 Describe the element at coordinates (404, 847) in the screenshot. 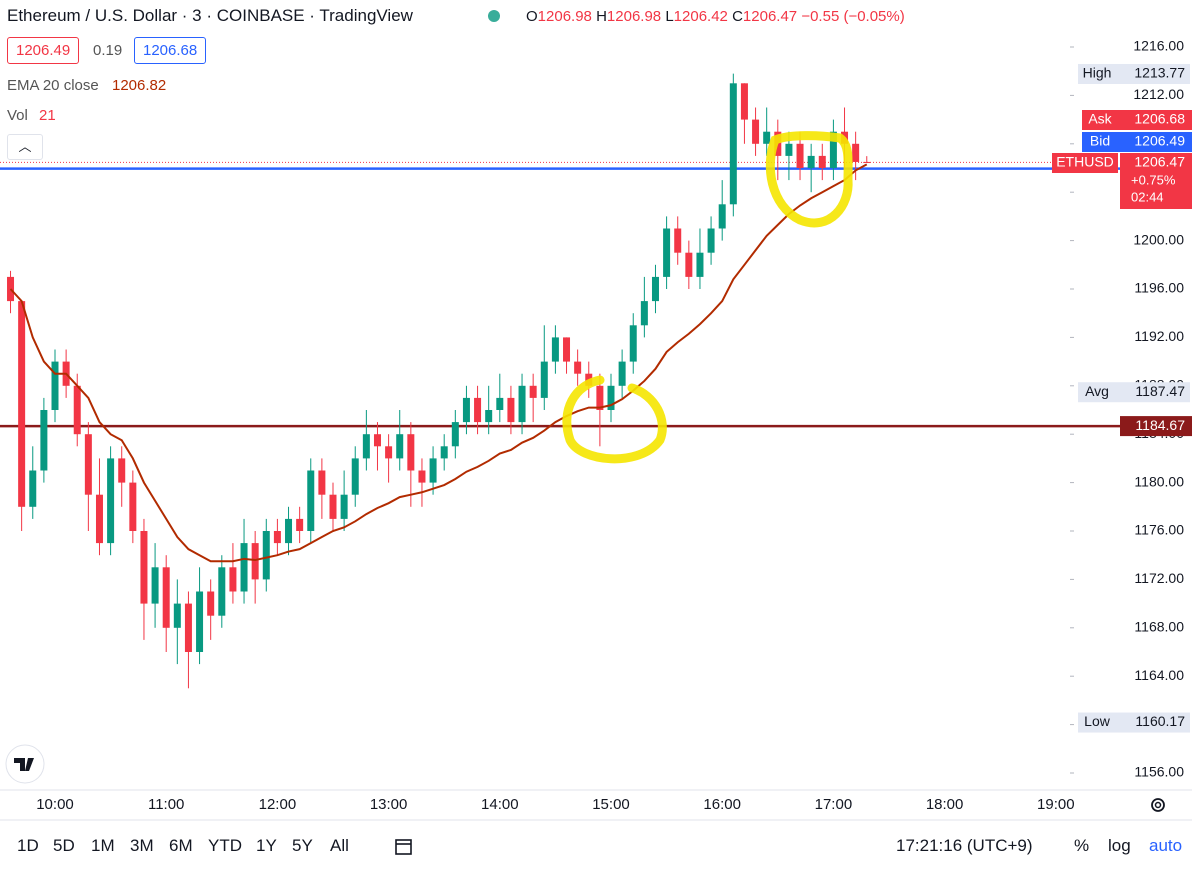

I see `date-range-icon` at that location.